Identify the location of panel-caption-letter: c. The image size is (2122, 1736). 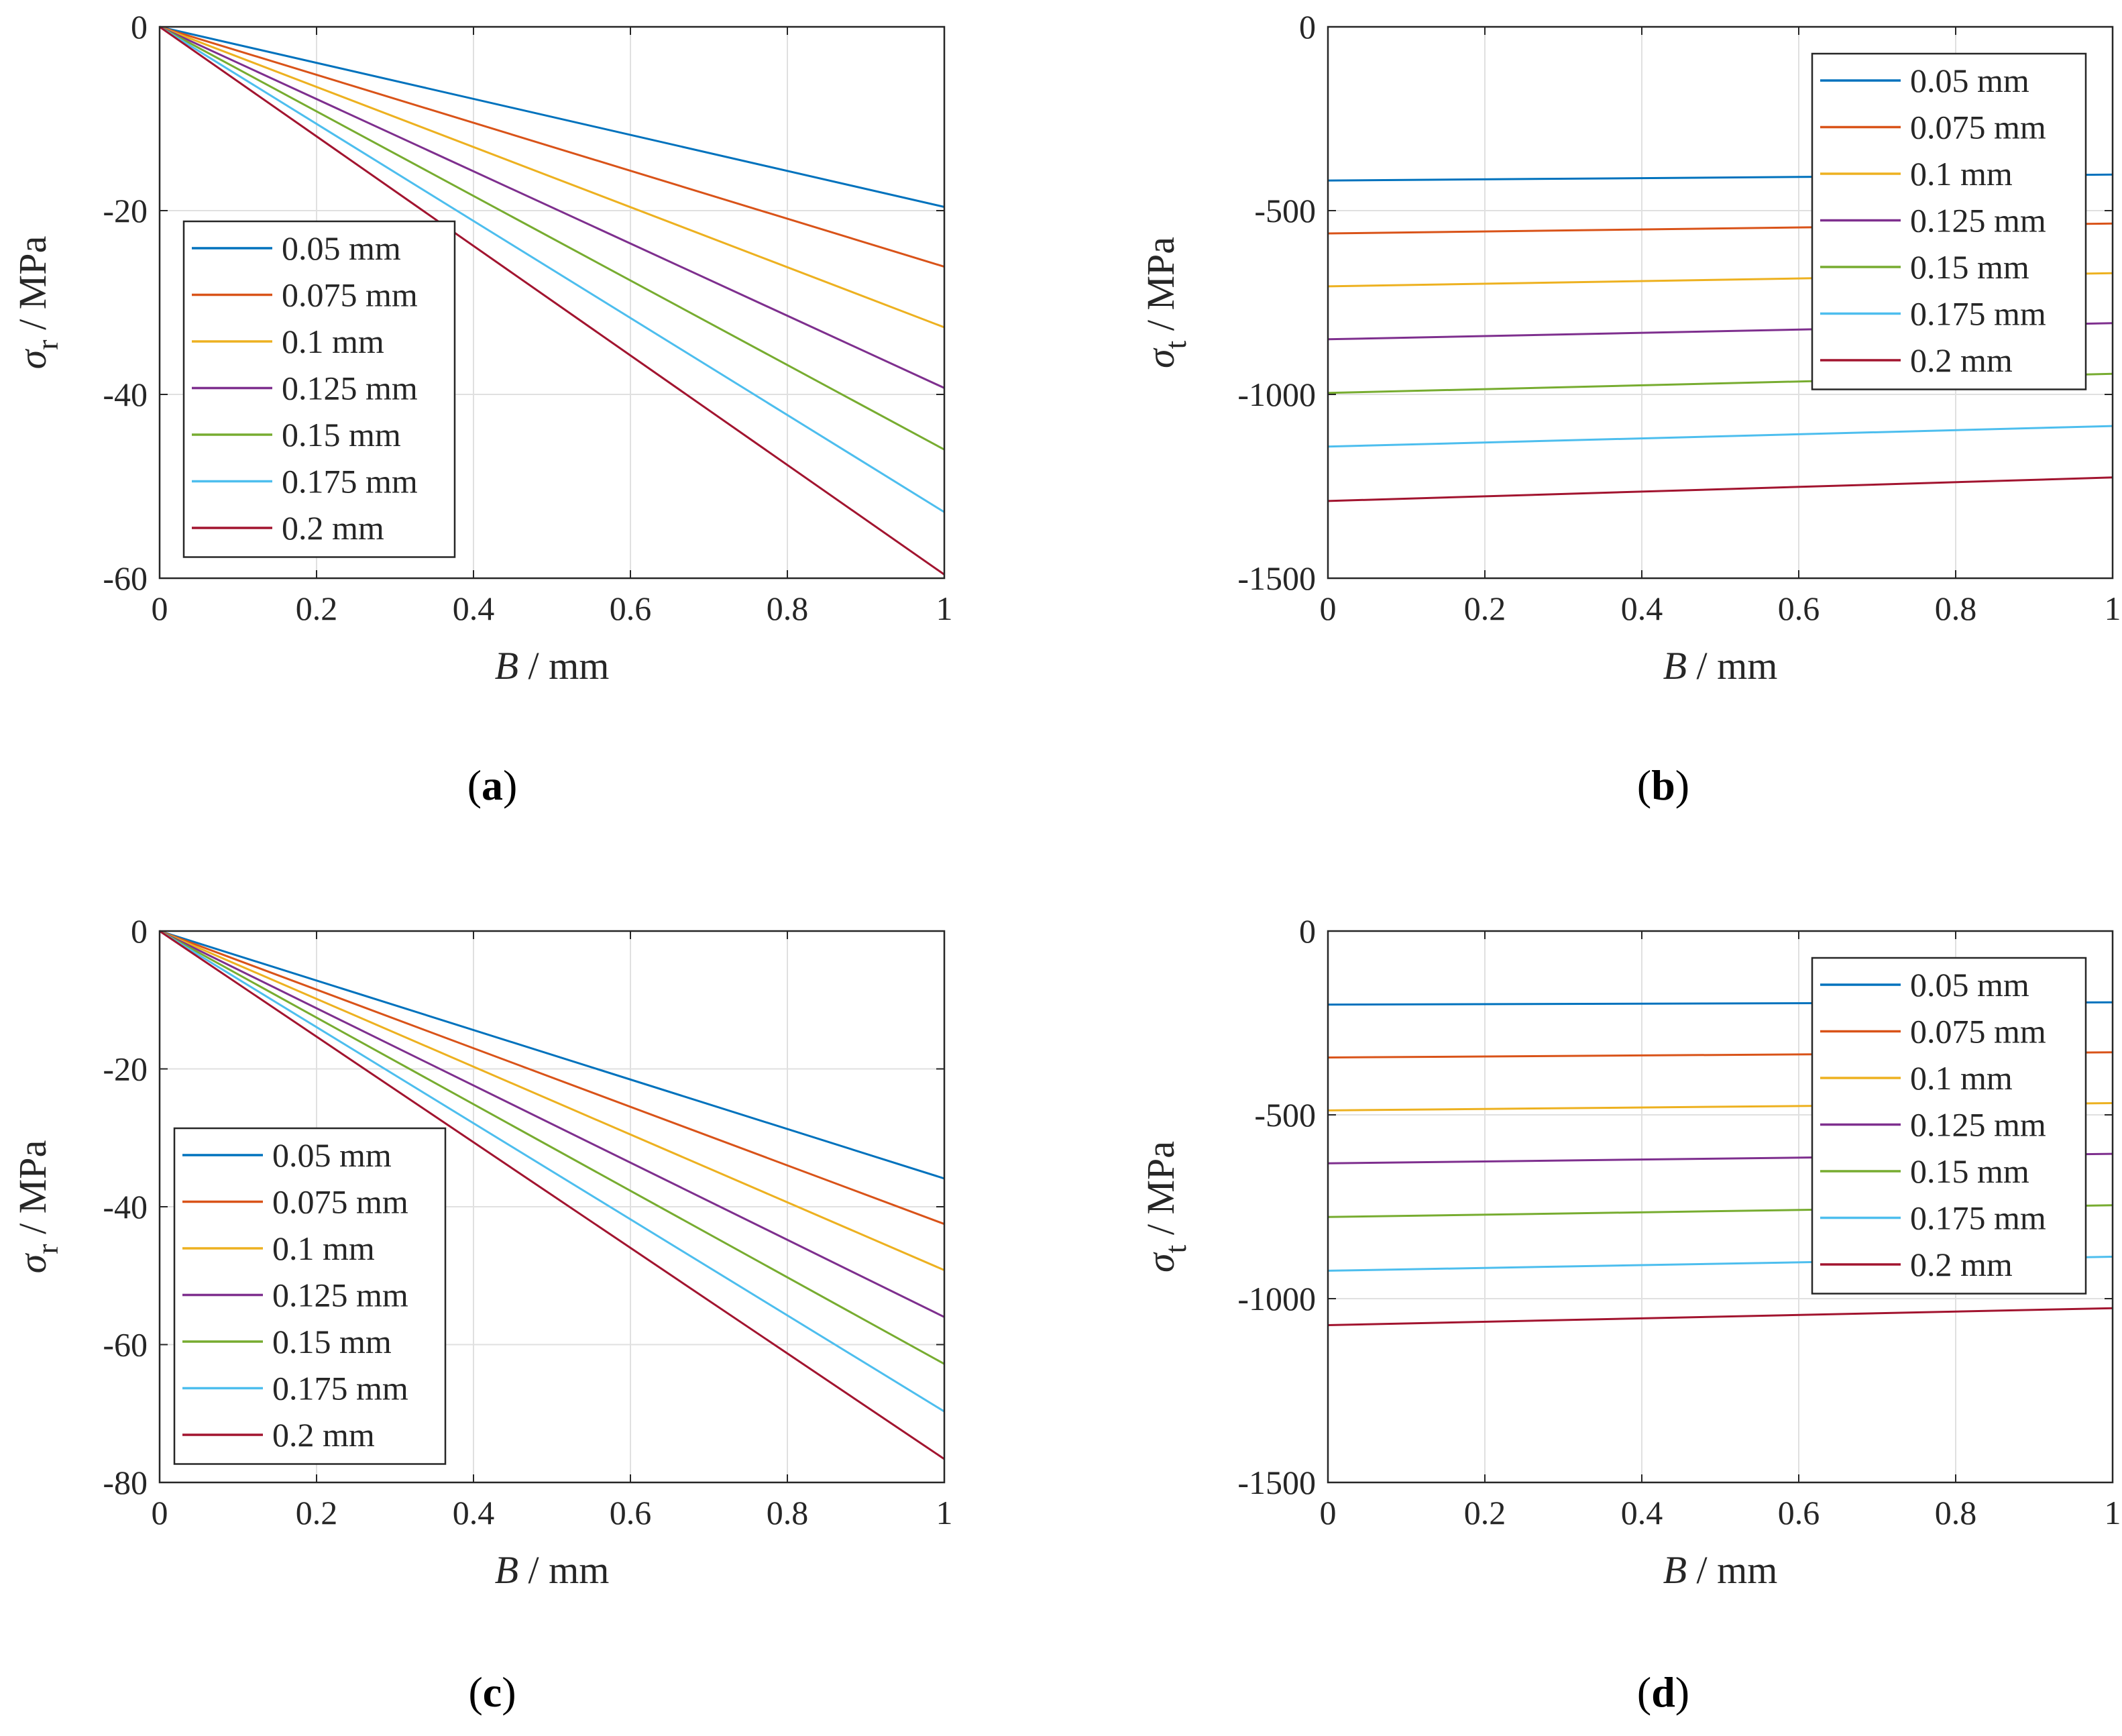
(492, 1692).